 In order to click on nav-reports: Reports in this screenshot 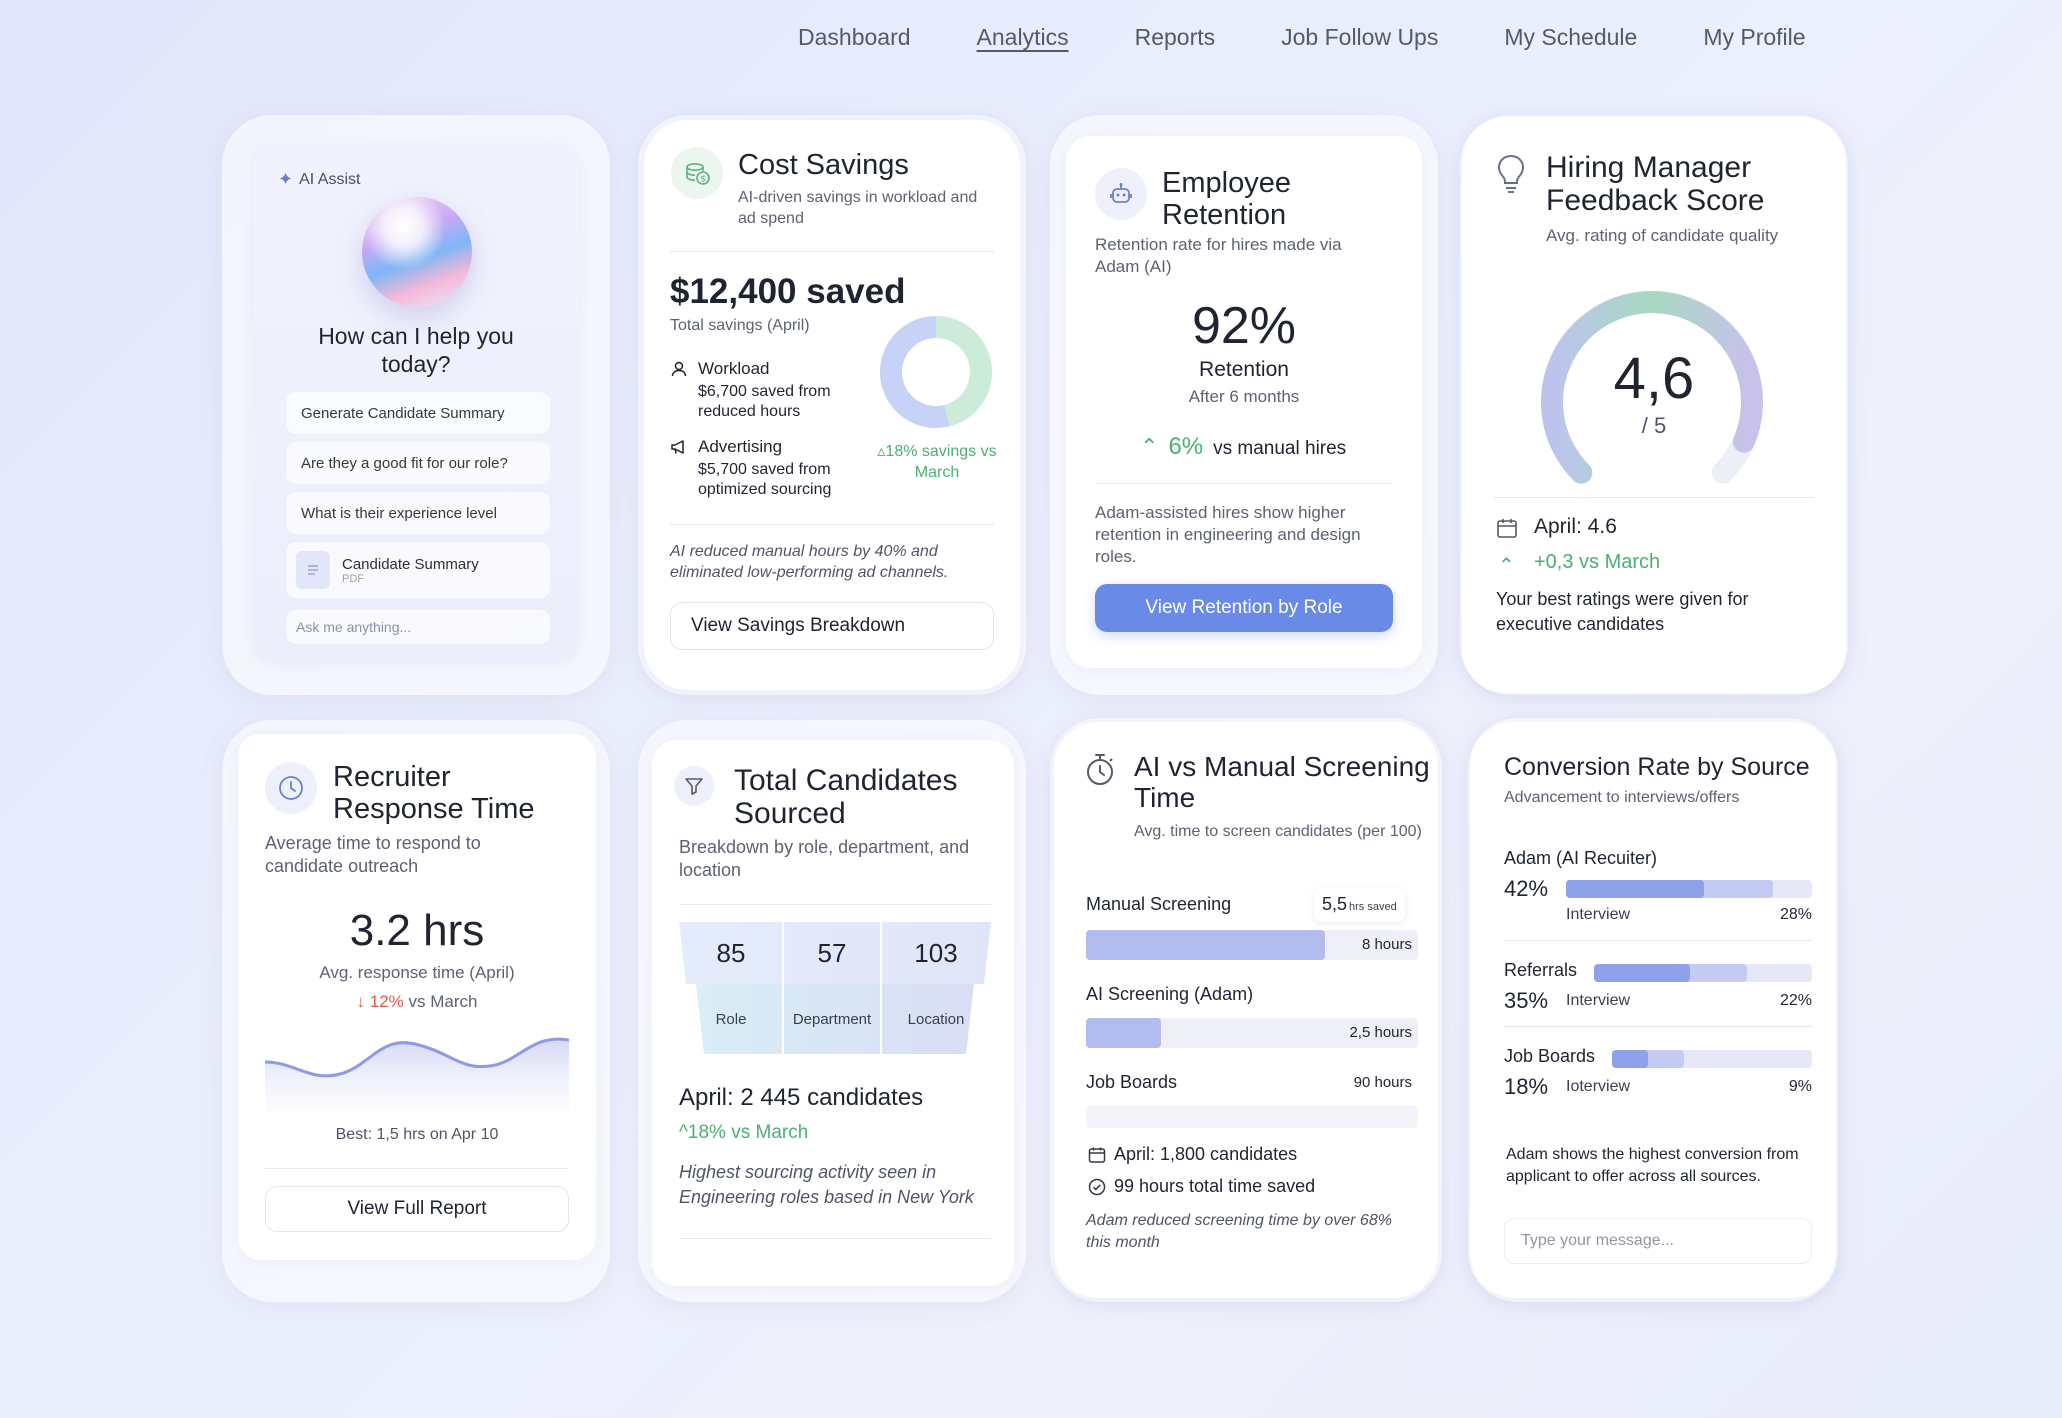, I will do `click(1175, 37)`.